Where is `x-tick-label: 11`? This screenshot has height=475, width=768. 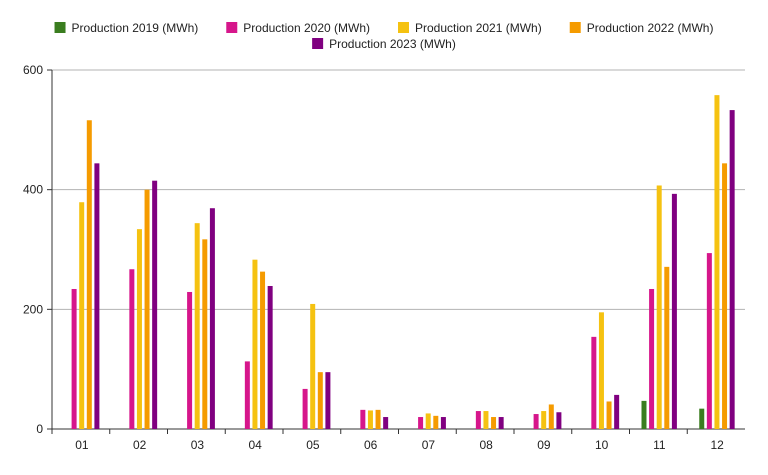 x-tick-label: 11 is located at coordinates (659, 445).